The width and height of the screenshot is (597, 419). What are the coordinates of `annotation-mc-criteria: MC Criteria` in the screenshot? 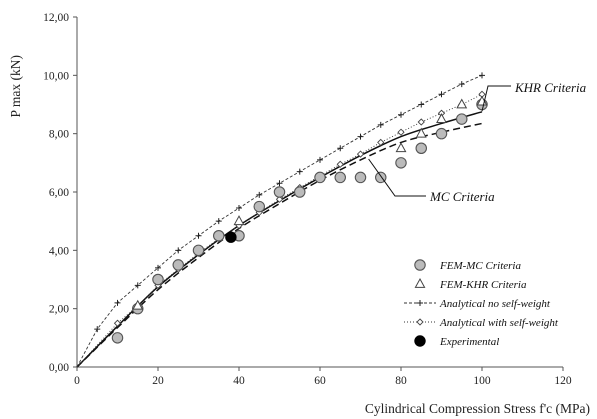 It's located at (462, 196).